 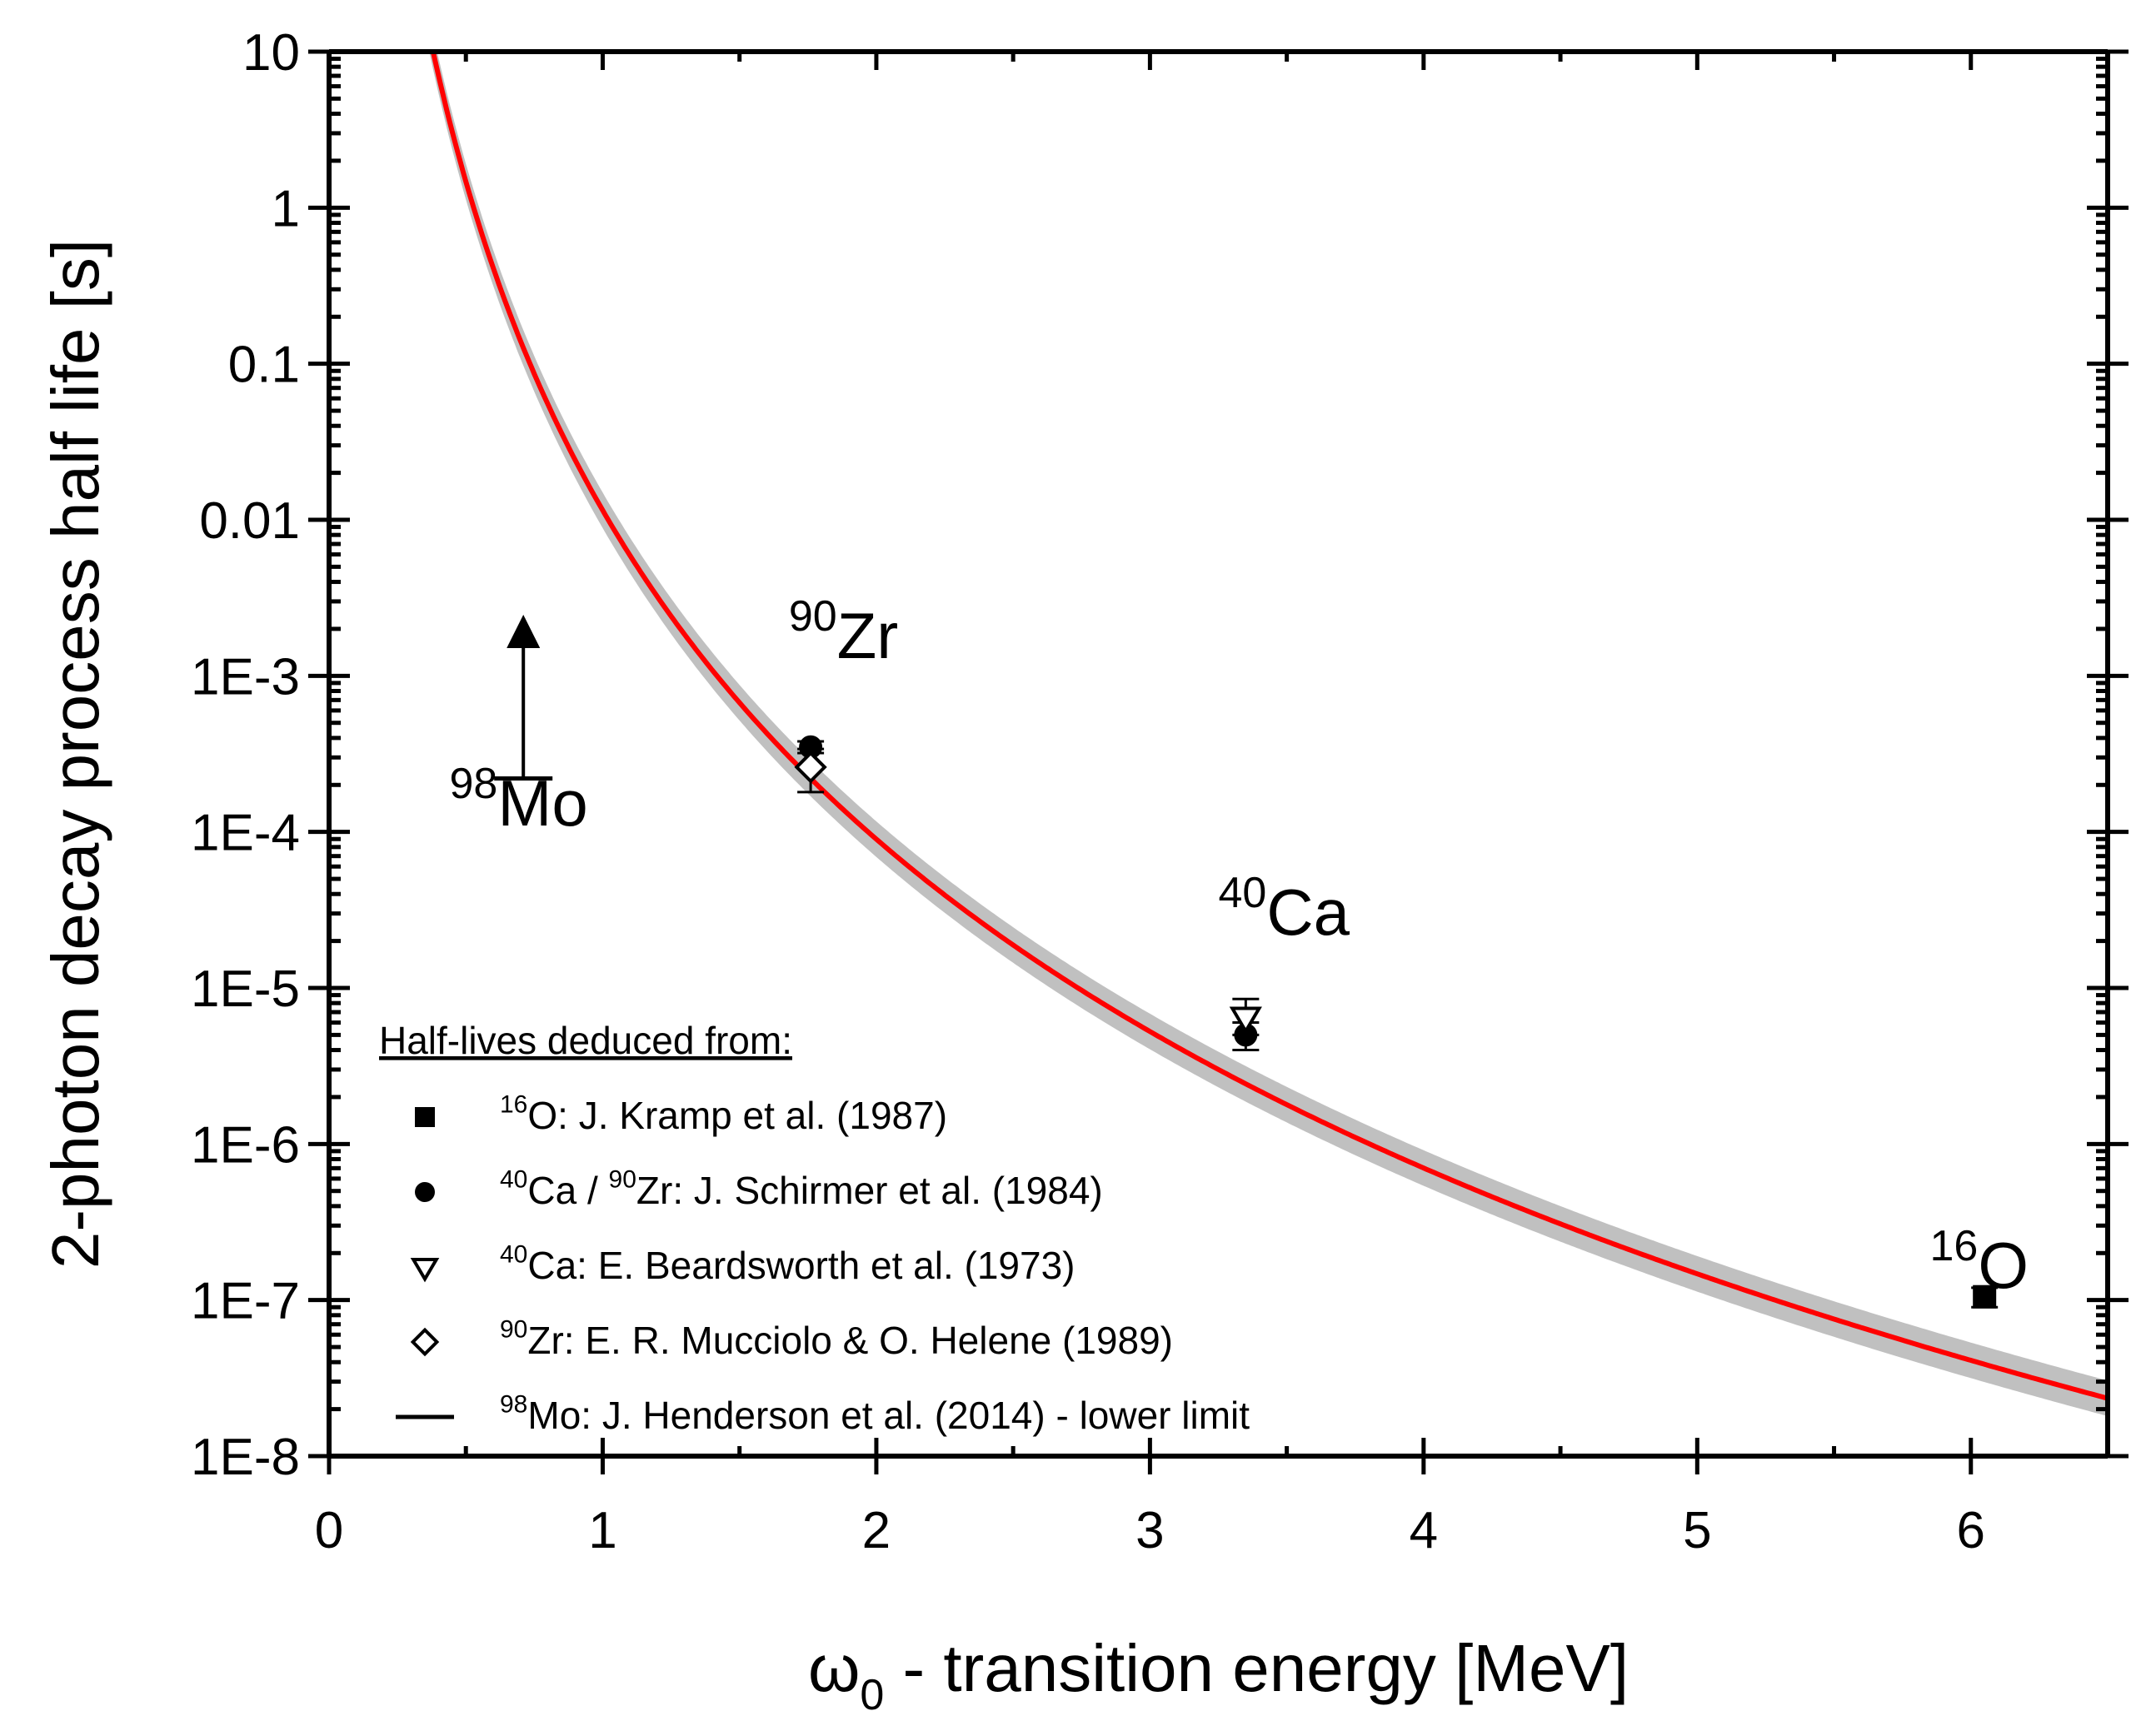 What do you see at coordinates (868, 636) in the screenshot?
I see `nuclide-label-part: Zr` at bounding box center [868, 636].